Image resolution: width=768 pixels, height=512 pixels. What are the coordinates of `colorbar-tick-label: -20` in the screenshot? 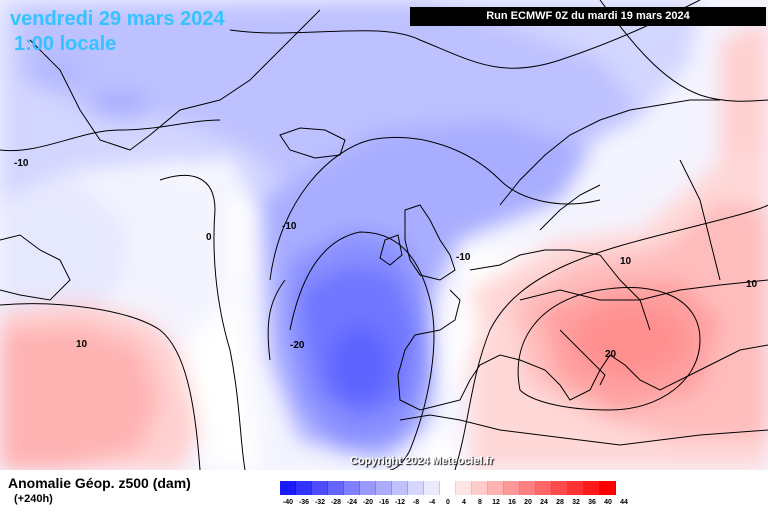 It's located at (368, 502).